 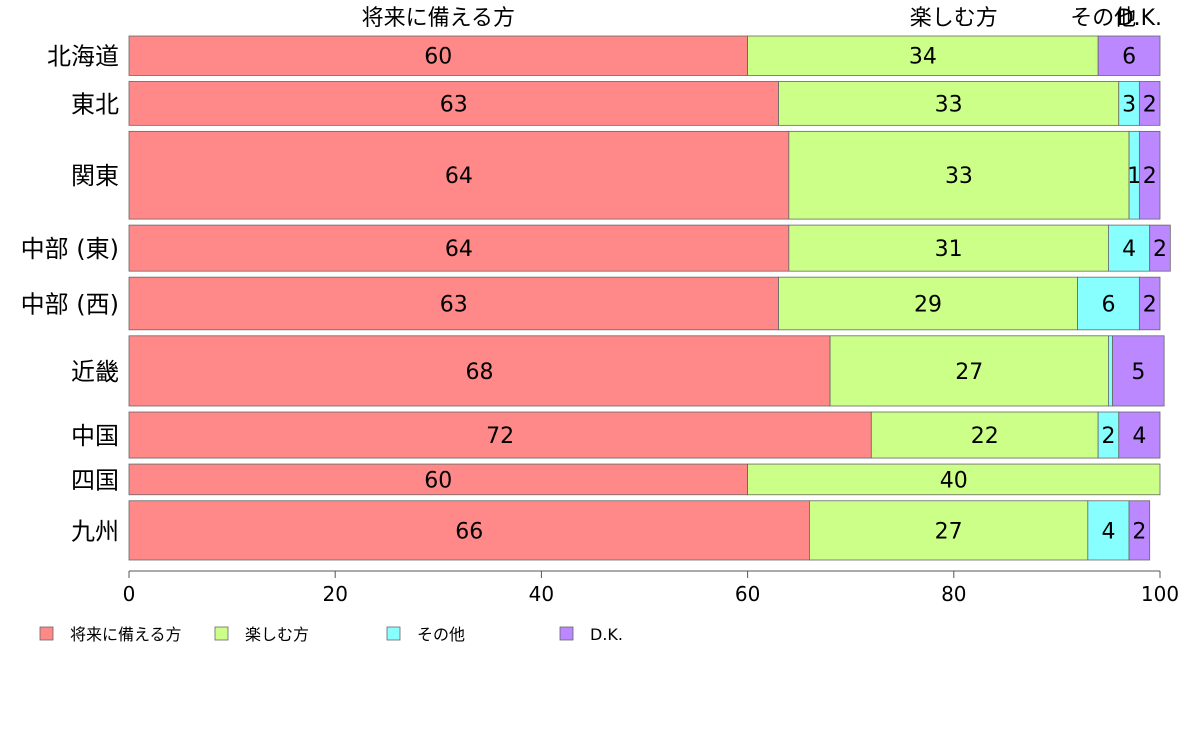 I want to click on legend-label: 楽しむ方, so click(x=277, y=634).